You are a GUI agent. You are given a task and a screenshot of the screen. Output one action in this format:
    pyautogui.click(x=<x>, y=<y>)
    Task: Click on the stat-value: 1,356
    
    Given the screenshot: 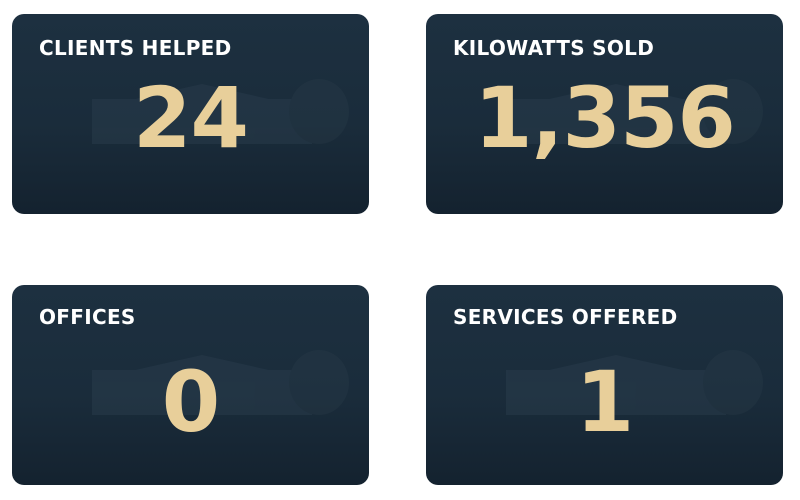 What is the action you would take?
    pyautogui.click(x=605, y=118)
    